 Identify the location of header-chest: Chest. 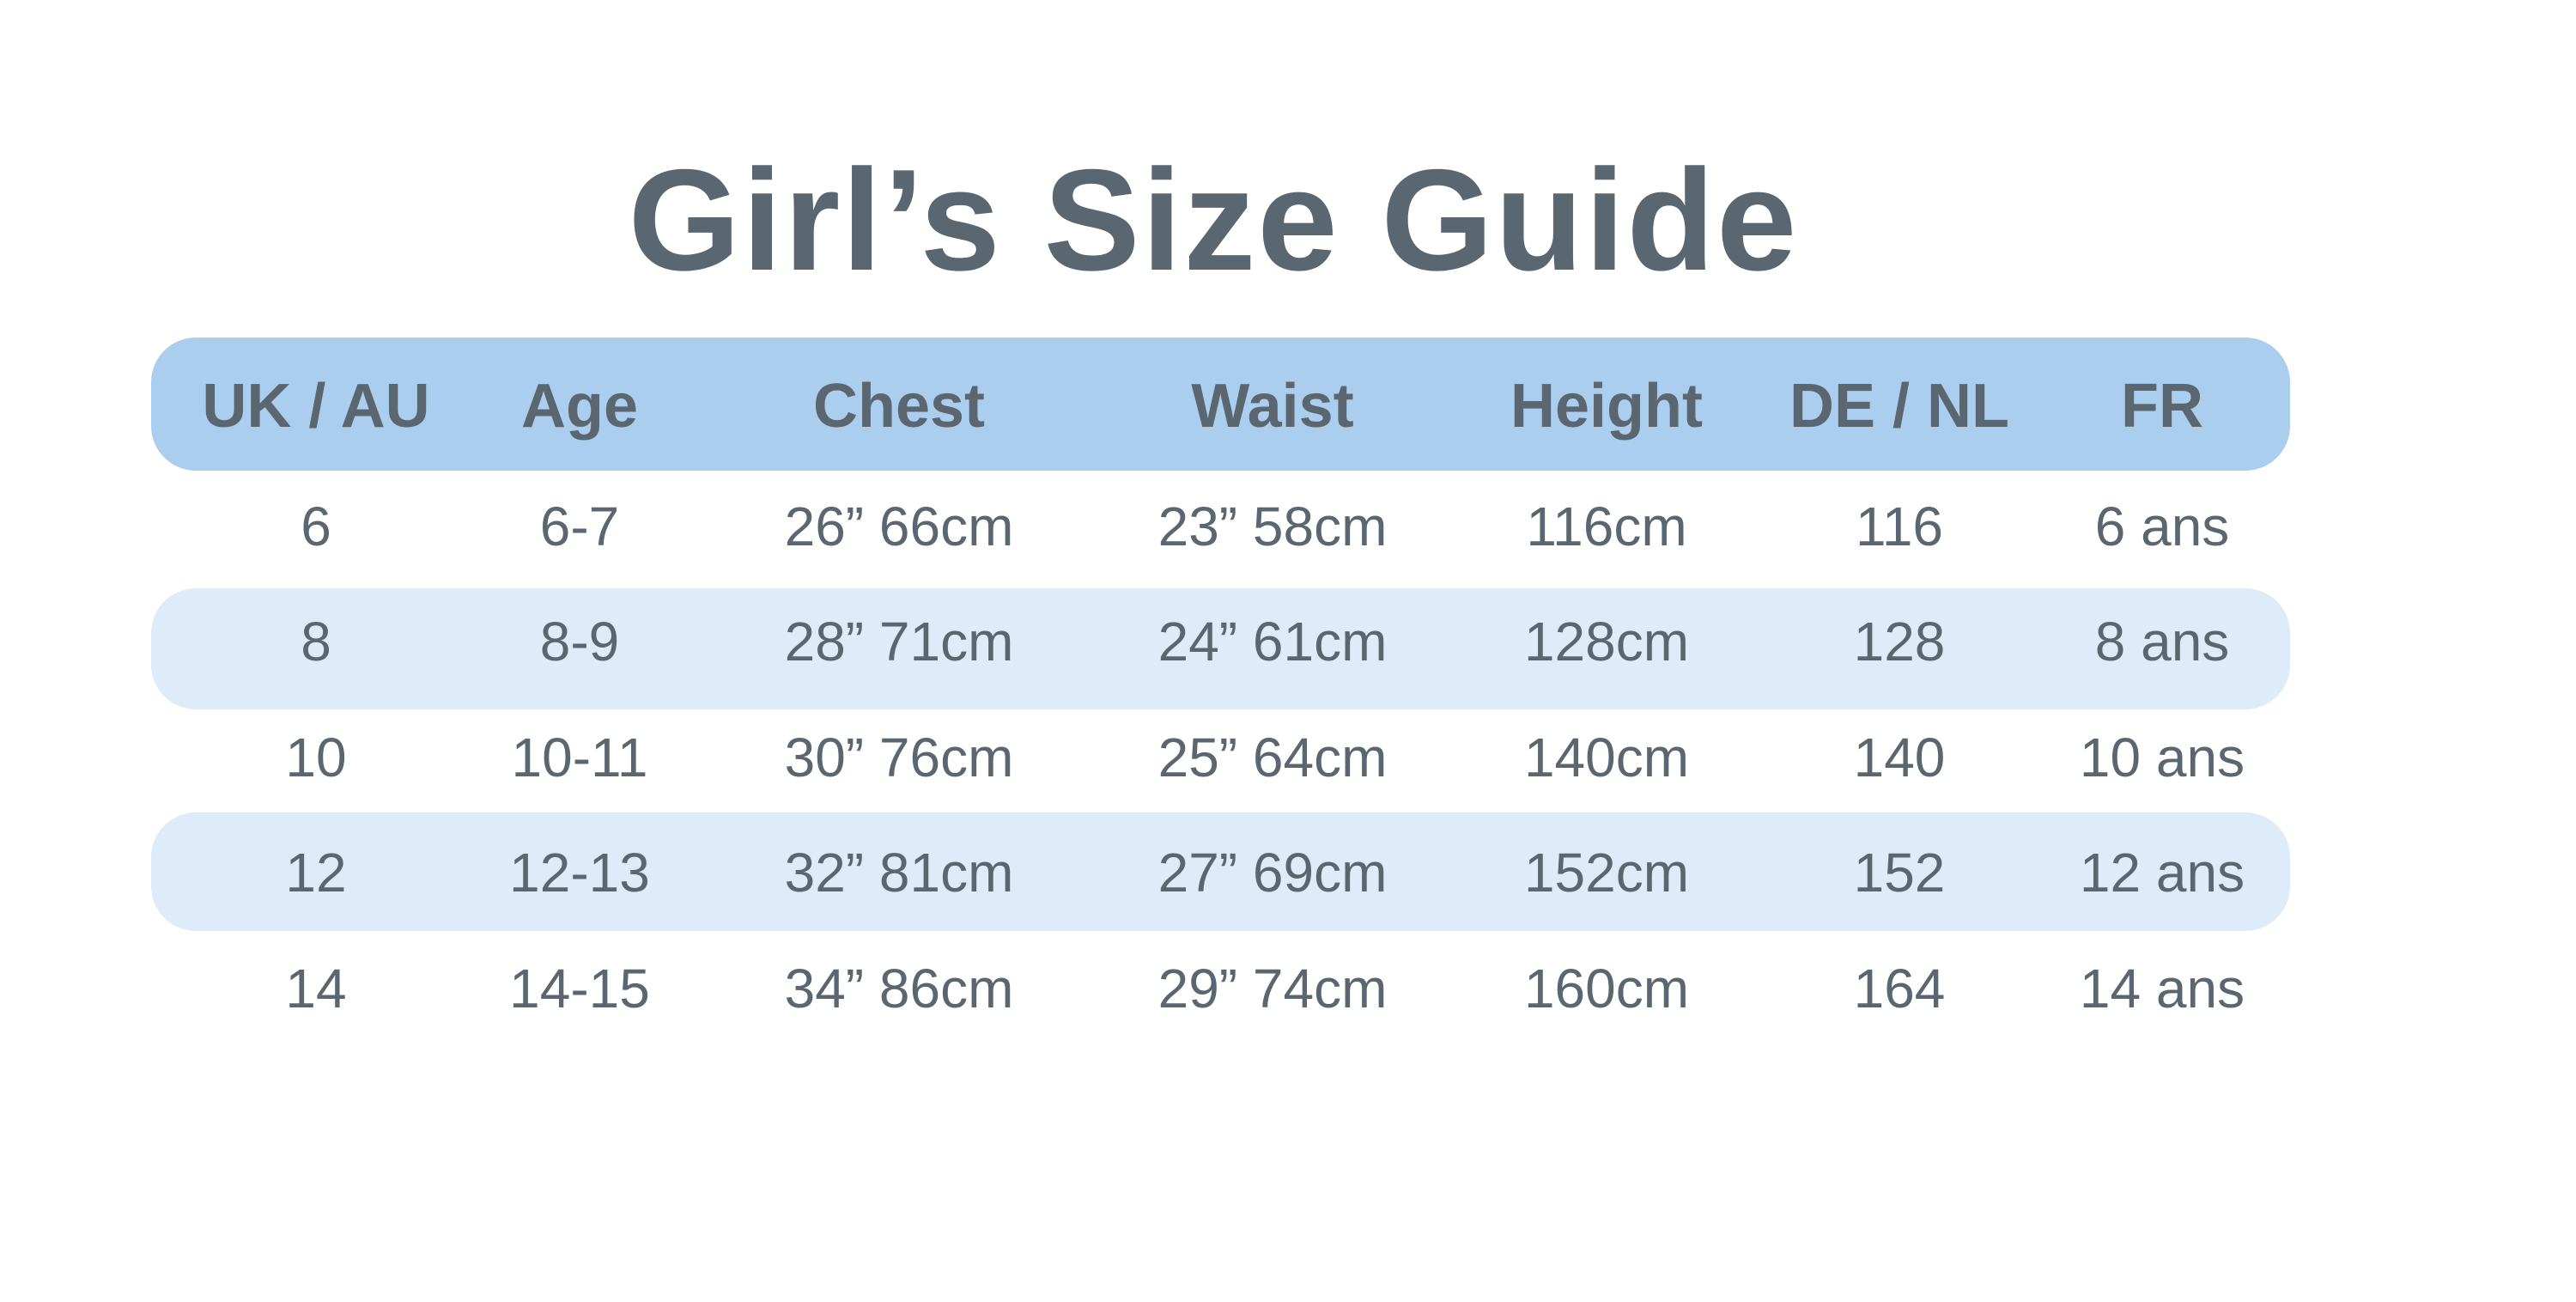
(899, 406).